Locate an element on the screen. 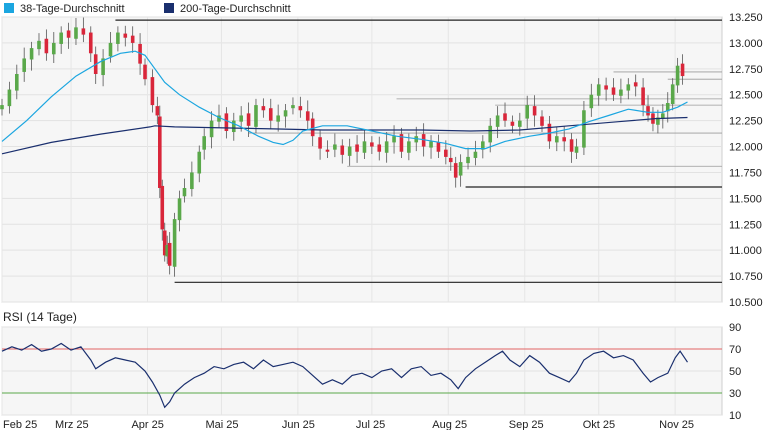 The height and width of the screenshot is (430, 765). price-tick-label: 11.000 is located at coordinates (745, 251).